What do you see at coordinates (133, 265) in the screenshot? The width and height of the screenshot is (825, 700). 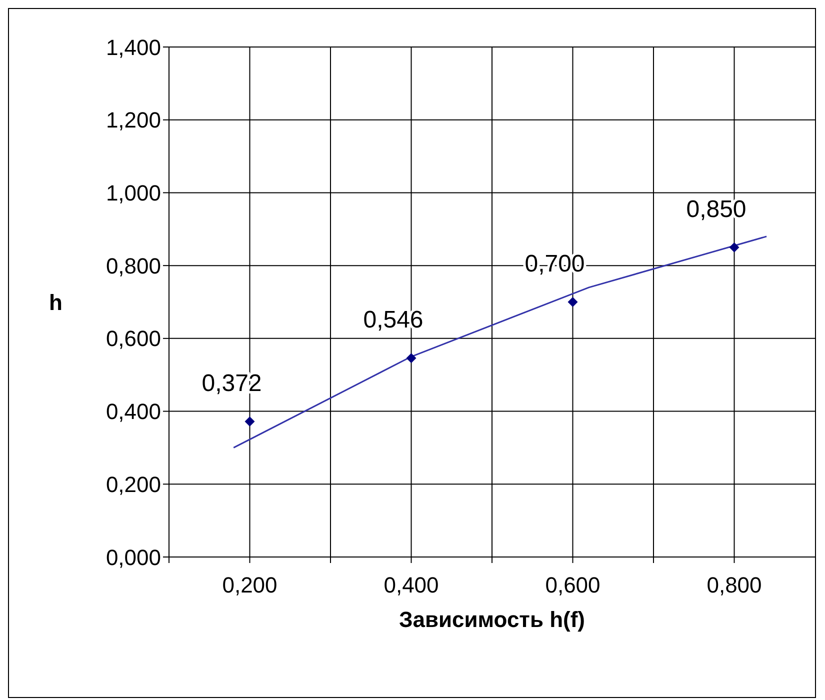 I see `y-tick-label: 0,800` at bounding box center [133, 265].